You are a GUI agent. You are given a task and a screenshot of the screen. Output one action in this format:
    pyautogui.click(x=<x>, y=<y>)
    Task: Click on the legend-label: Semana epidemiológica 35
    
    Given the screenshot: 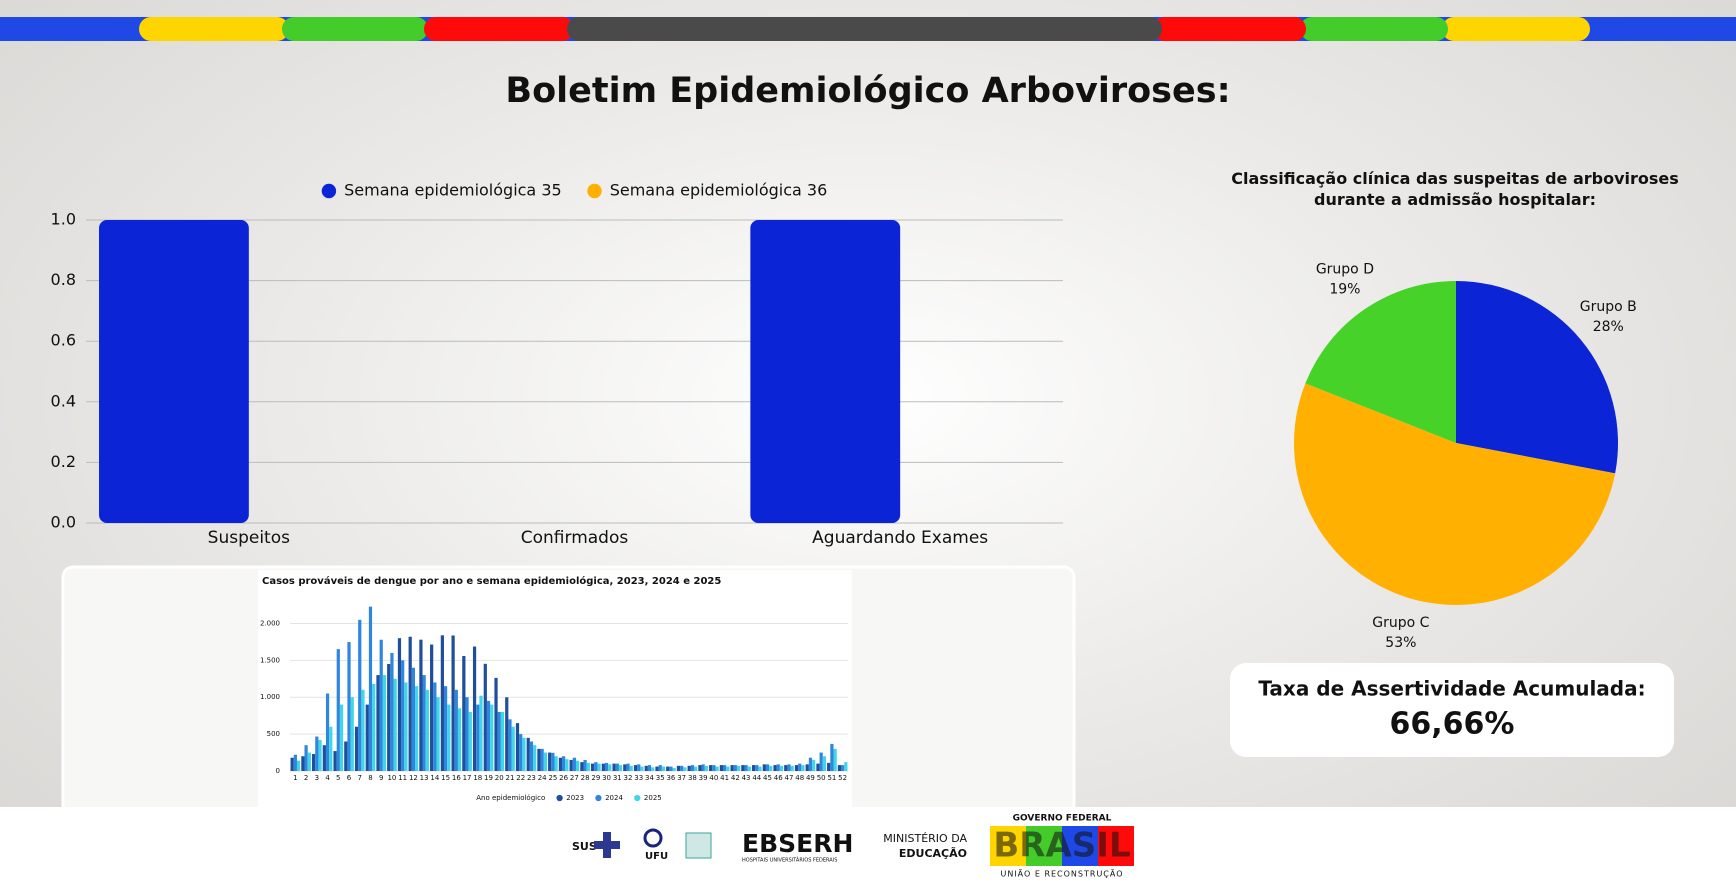 What is the action you would take?
    pyautogui.click(x=453, y=190)
    